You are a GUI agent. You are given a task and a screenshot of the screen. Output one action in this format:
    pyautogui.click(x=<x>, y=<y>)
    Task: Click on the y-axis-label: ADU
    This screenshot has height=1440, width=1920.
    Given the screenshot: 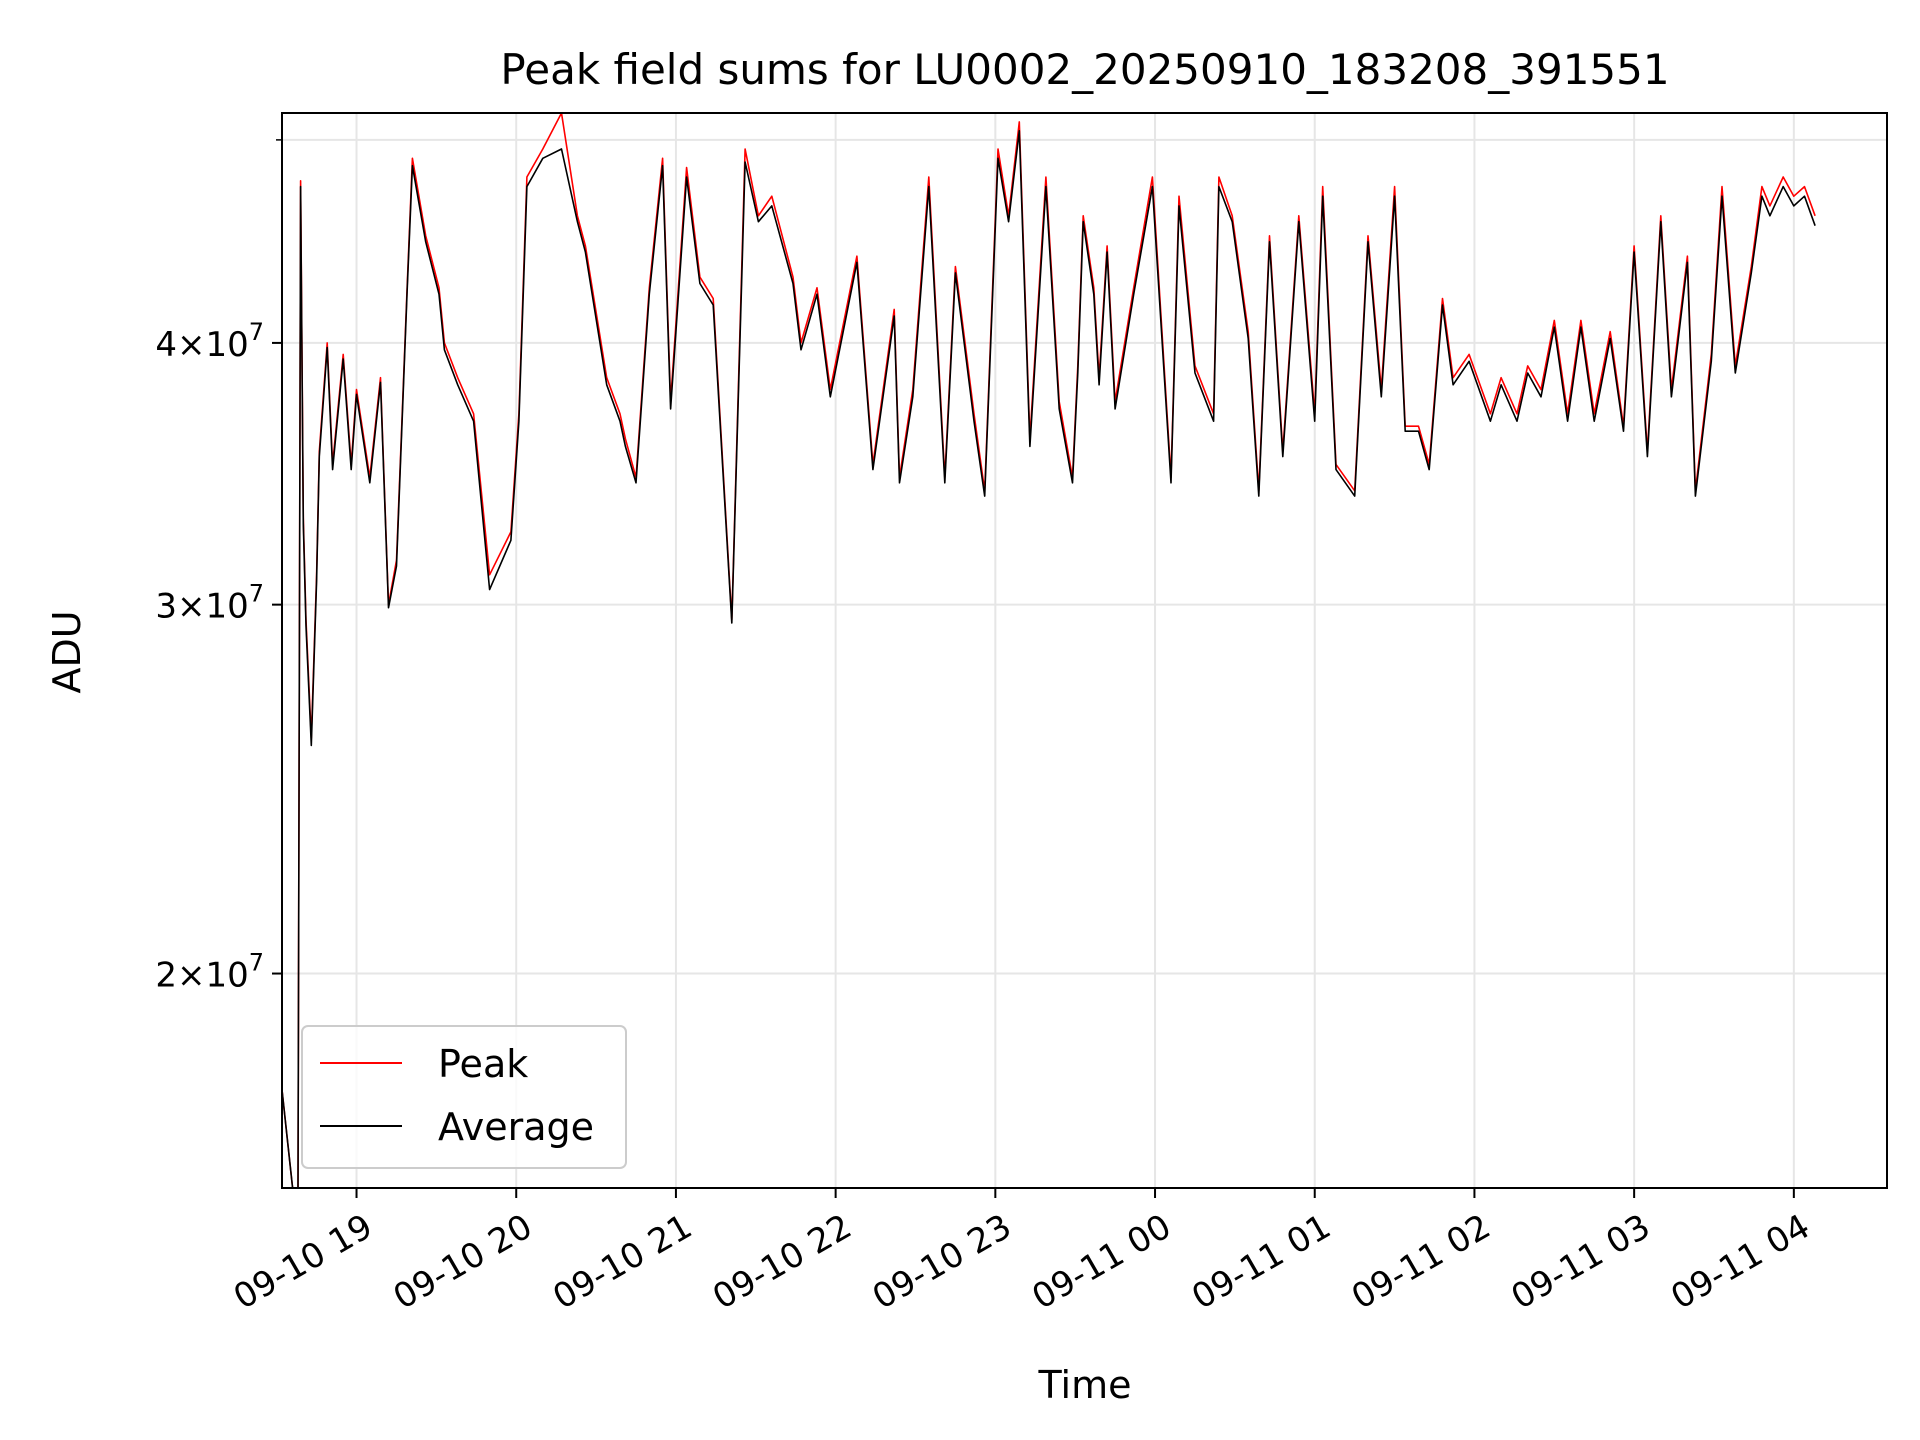 What is the action you would take?
    pyautogui.click(x=67, y=651)
    